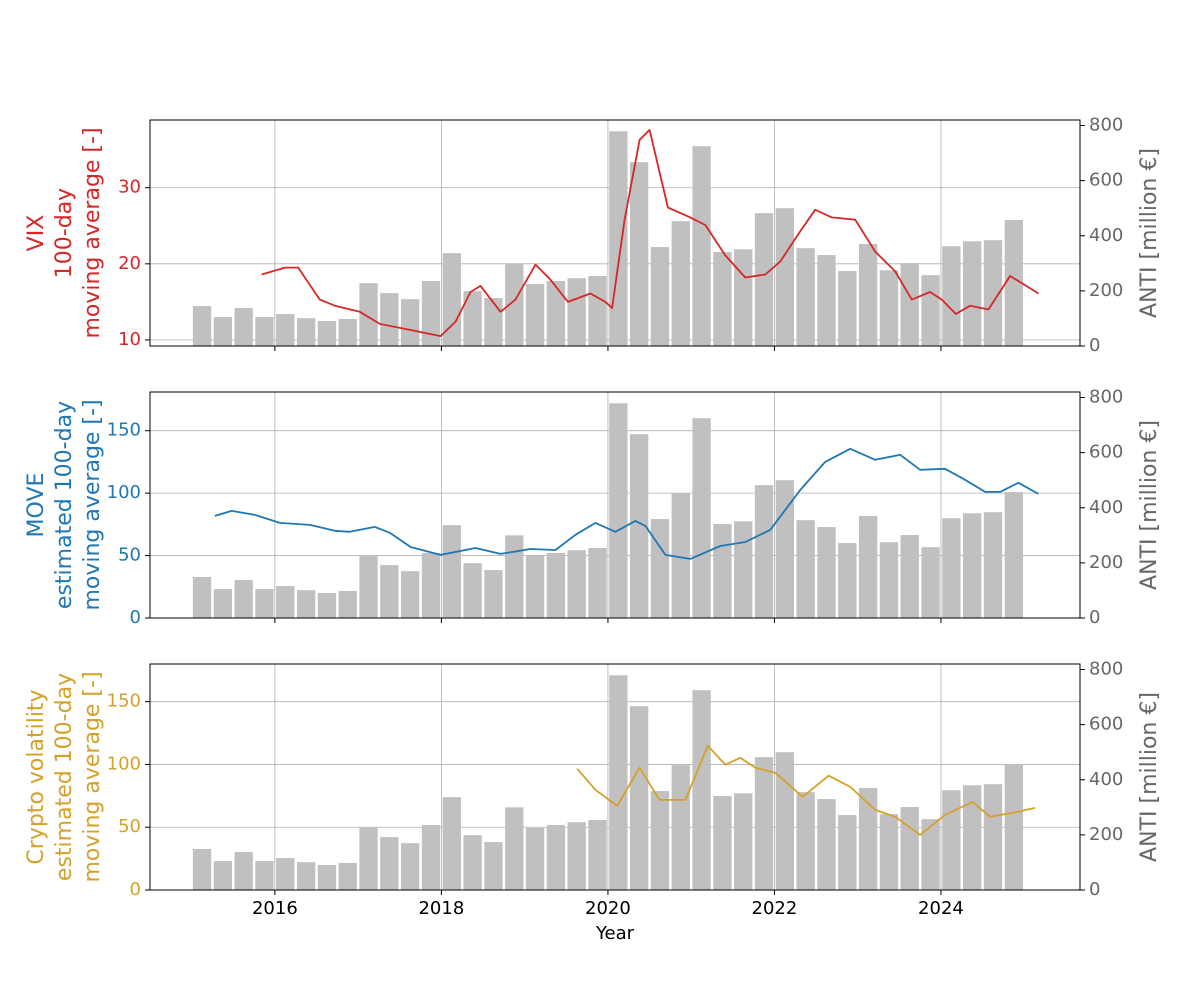 The image size is (1200, 1000). What do you see at coordinates (1106, 562) in the screenshot?
I see `y2-tick-label: 200` at bounding box center [1106, 562].